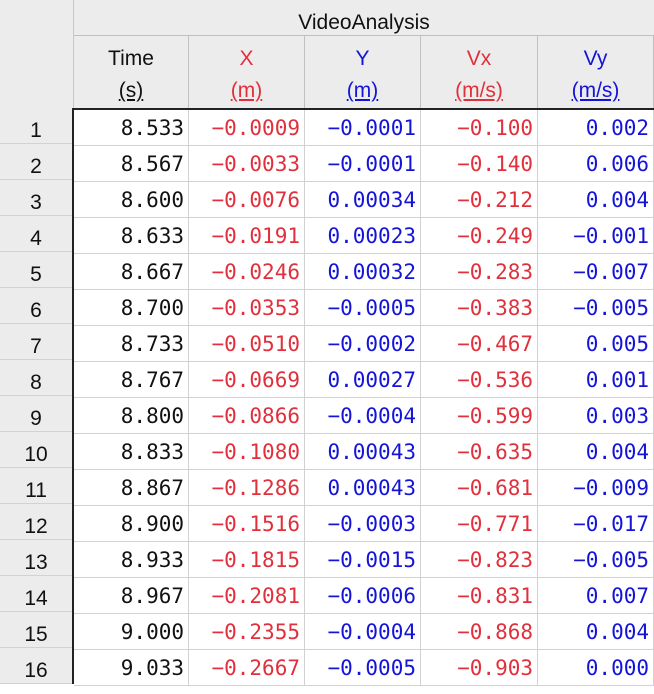  Describe the element at coordinates (36, 666) in the screenshot. I see `row-number: 16` at that location.